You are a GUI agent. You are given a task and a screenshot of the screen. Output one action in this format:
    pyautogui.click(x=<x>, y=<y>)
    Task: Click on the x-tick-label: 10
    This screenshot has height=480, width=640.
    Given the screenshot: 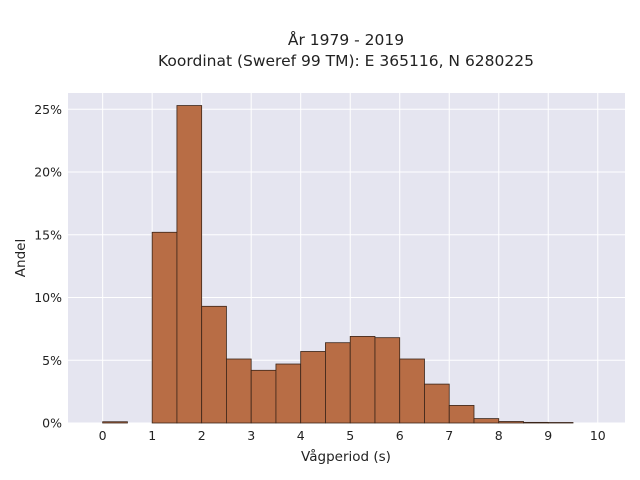 What is the action you would take?
    pyautogui.click(x=598, y=435)
    